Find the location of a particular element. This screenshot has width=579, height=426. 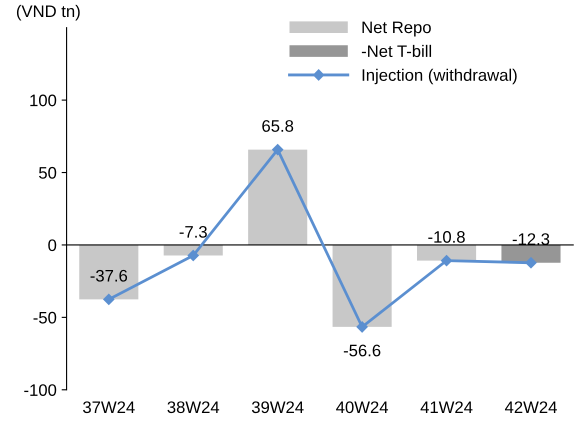

data-label: -56.6 is located at coordinates (362, 350).